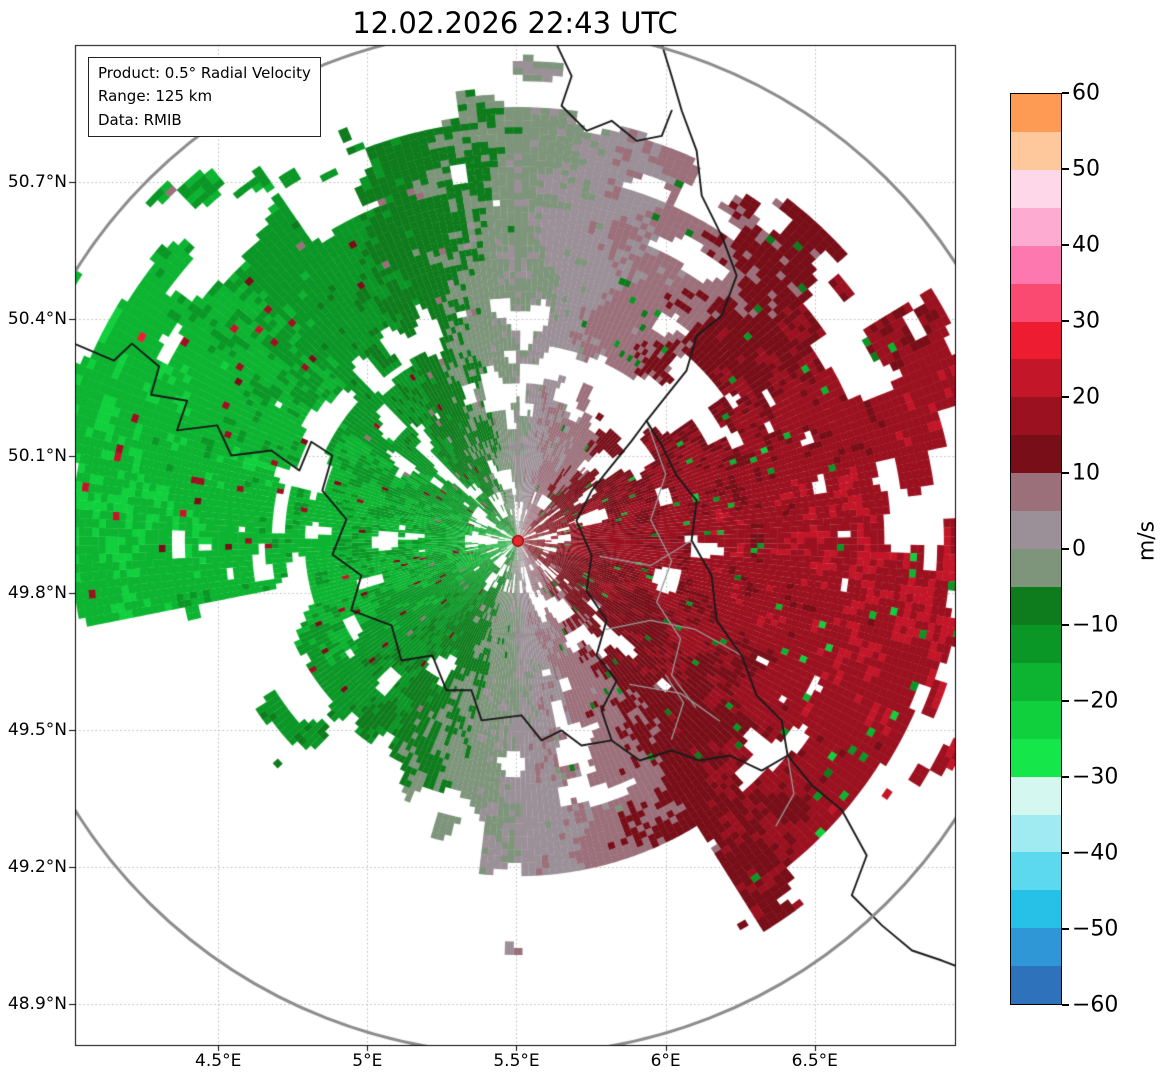 This screenshot has height=1081, width=1171. Describe the element at coordinates (37, 455) in the screenshot. I see `y-tick-label: 50.1°N` at that location.